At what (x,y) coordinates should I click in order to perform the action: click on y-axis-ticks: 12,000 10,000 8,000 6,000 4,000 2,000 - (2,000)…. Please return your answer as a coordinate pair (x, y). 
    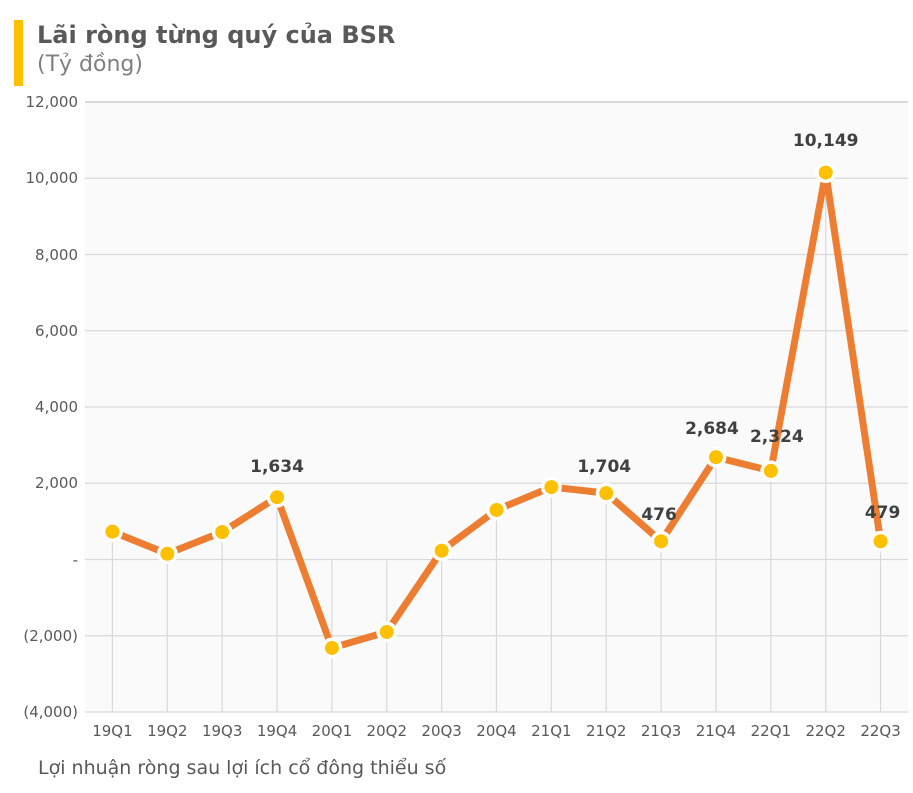
    Looking at the image, I should click on (39, 396).